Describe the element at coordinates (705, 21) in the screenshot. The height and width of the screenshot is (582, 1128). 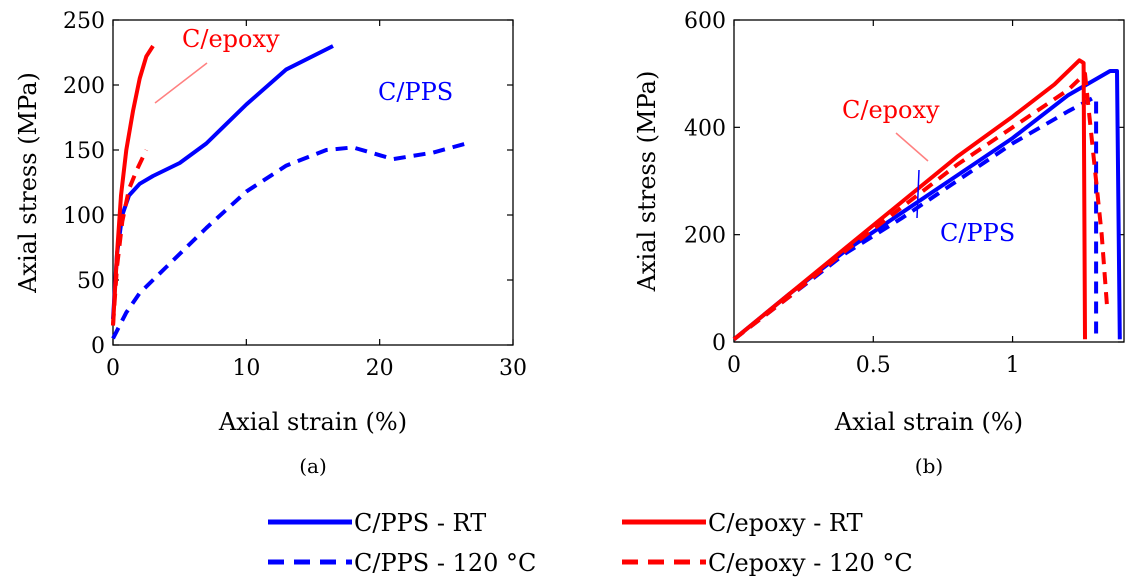
I see `y-tick-label: 600` at that location.